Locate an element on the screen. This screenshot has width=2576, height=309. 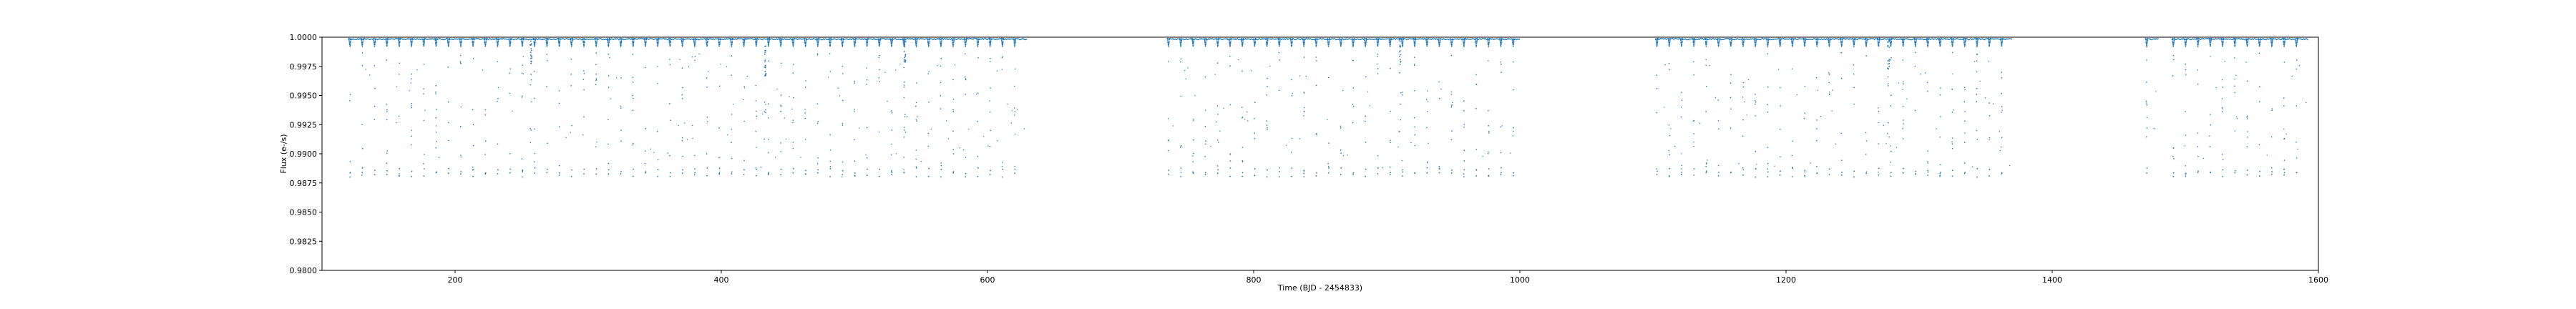
x-axis-label: Time (BJD - 2454833) is located at coordinates (1319, 288).